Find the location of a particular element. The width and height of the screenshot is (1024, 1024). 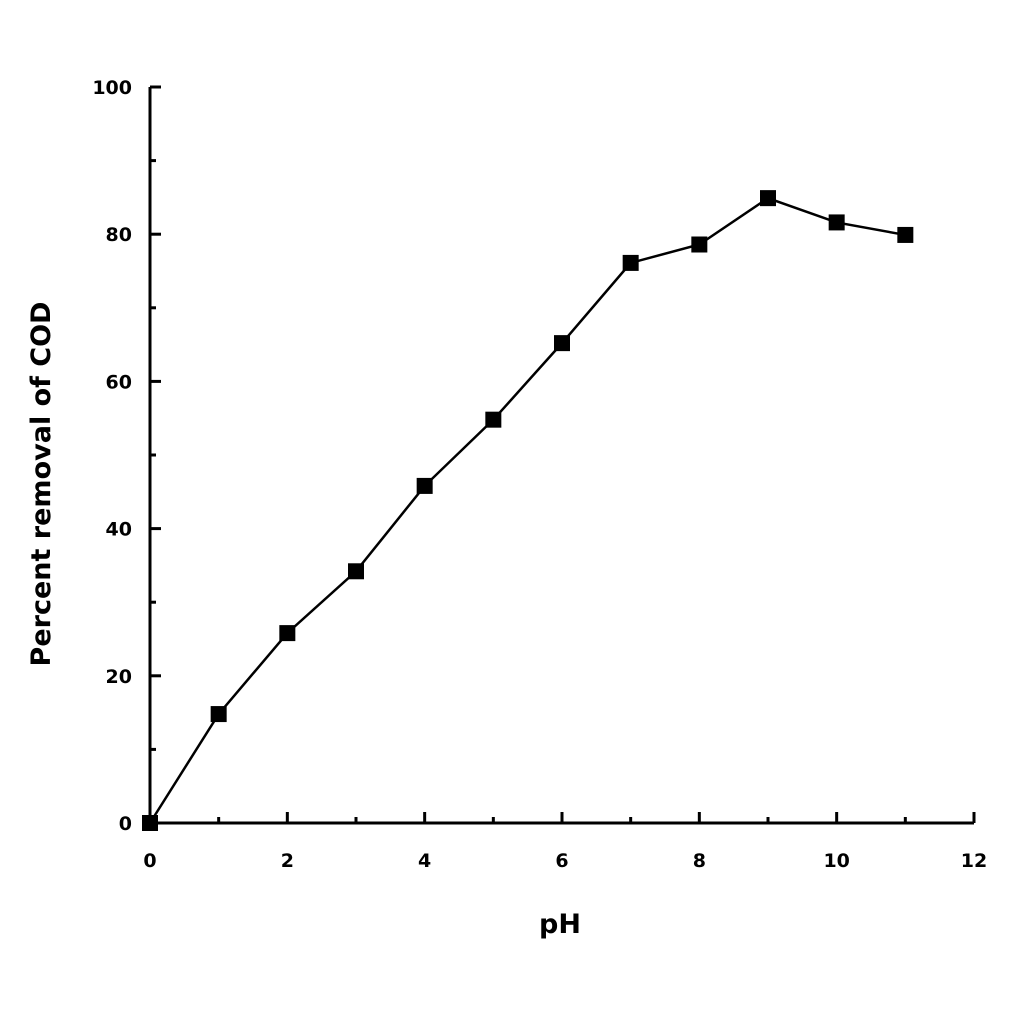

y-tick-label: 100 is located at coordinates (112, 88).